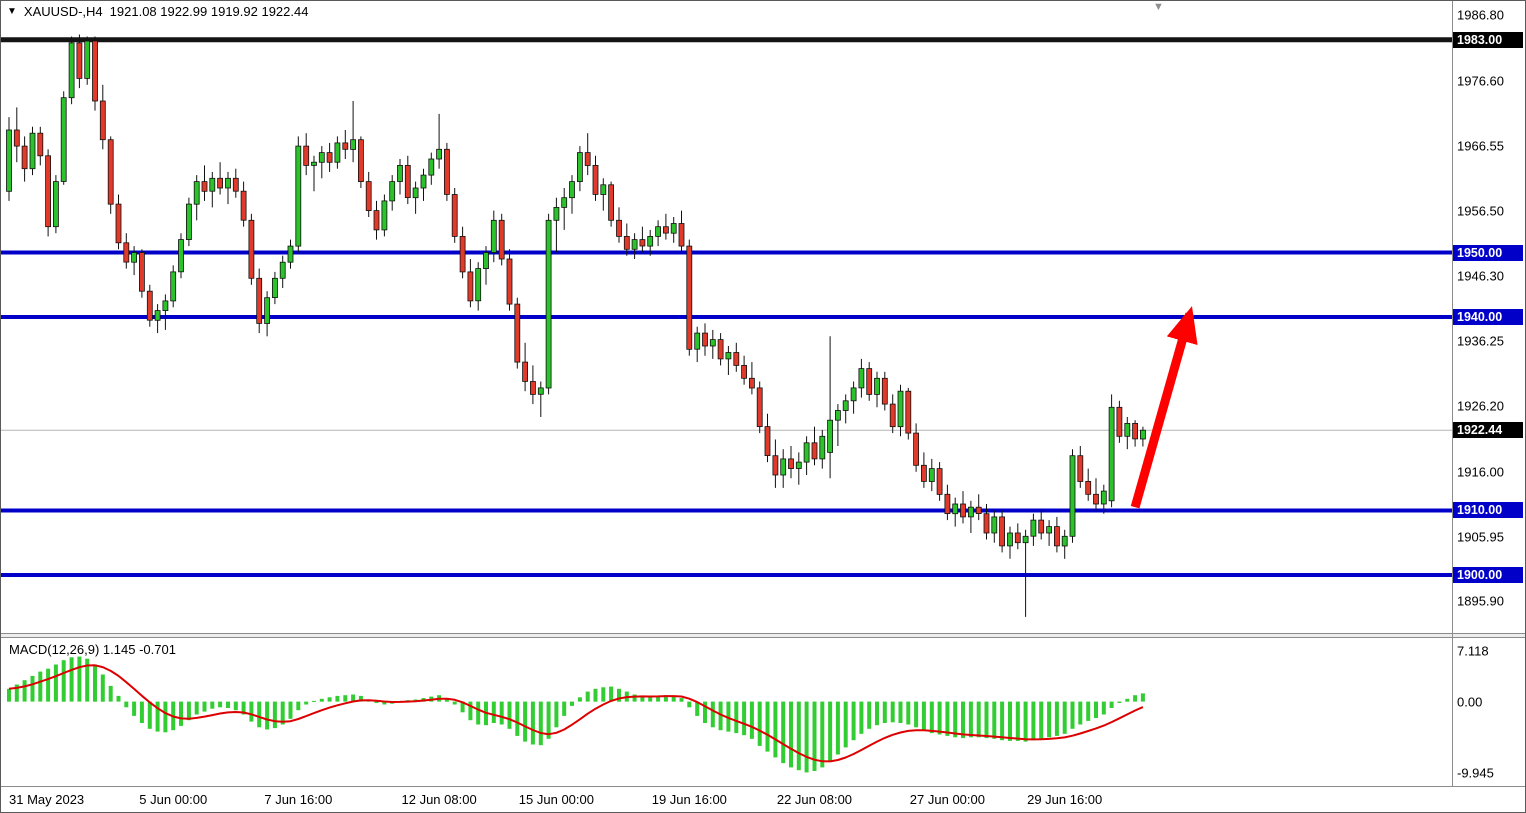  I want to click on time-axis-label: 7 Jun 16:00, so click(298, 799).